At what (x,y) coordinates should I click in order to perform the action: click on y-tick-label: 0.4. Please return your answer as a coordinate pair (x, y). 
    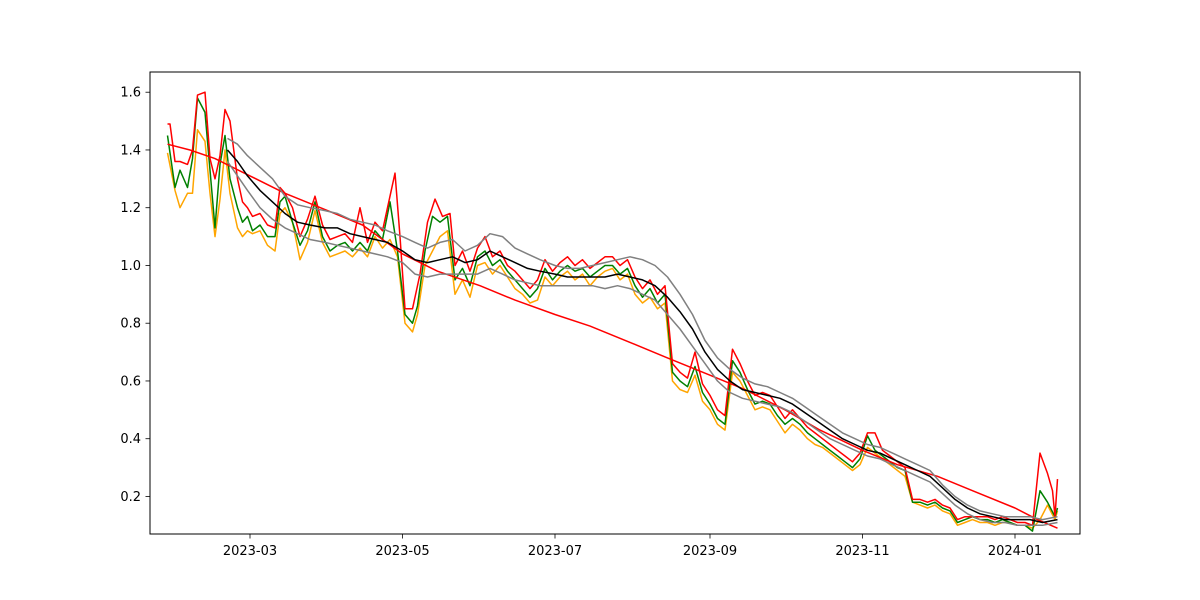
    Looking at the image, I should click on (130, 439).